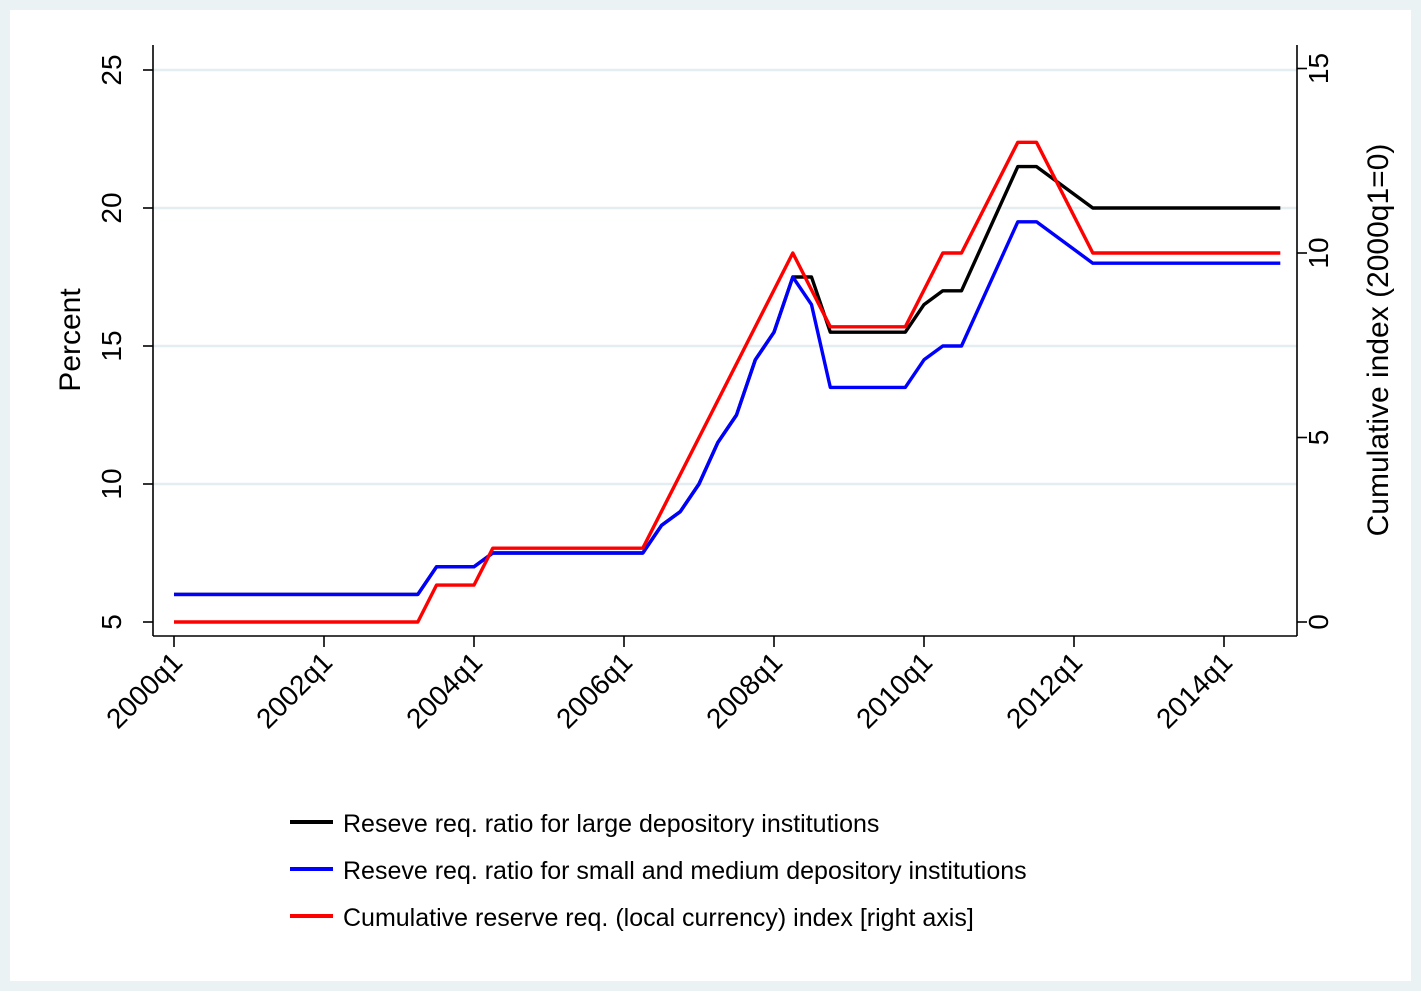 The height and width of the screenshot is (996, 1421). I want to click on right-axis-tick-label: 0, so click(1318, 622).